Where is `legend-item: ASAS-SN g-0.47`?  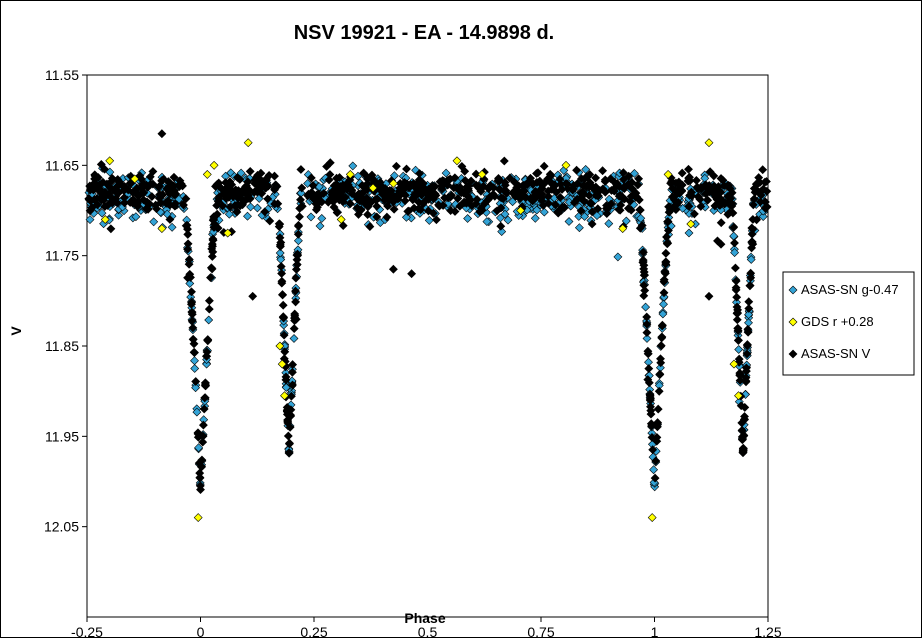
legend-item: ASAS-SN g-0.47 is located at coordinates (843, 289).